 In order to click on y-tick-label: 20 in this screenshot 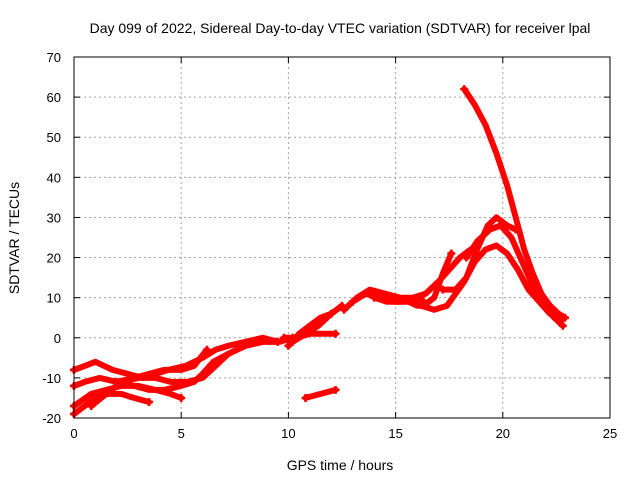, I will do `click(54, 258)`.